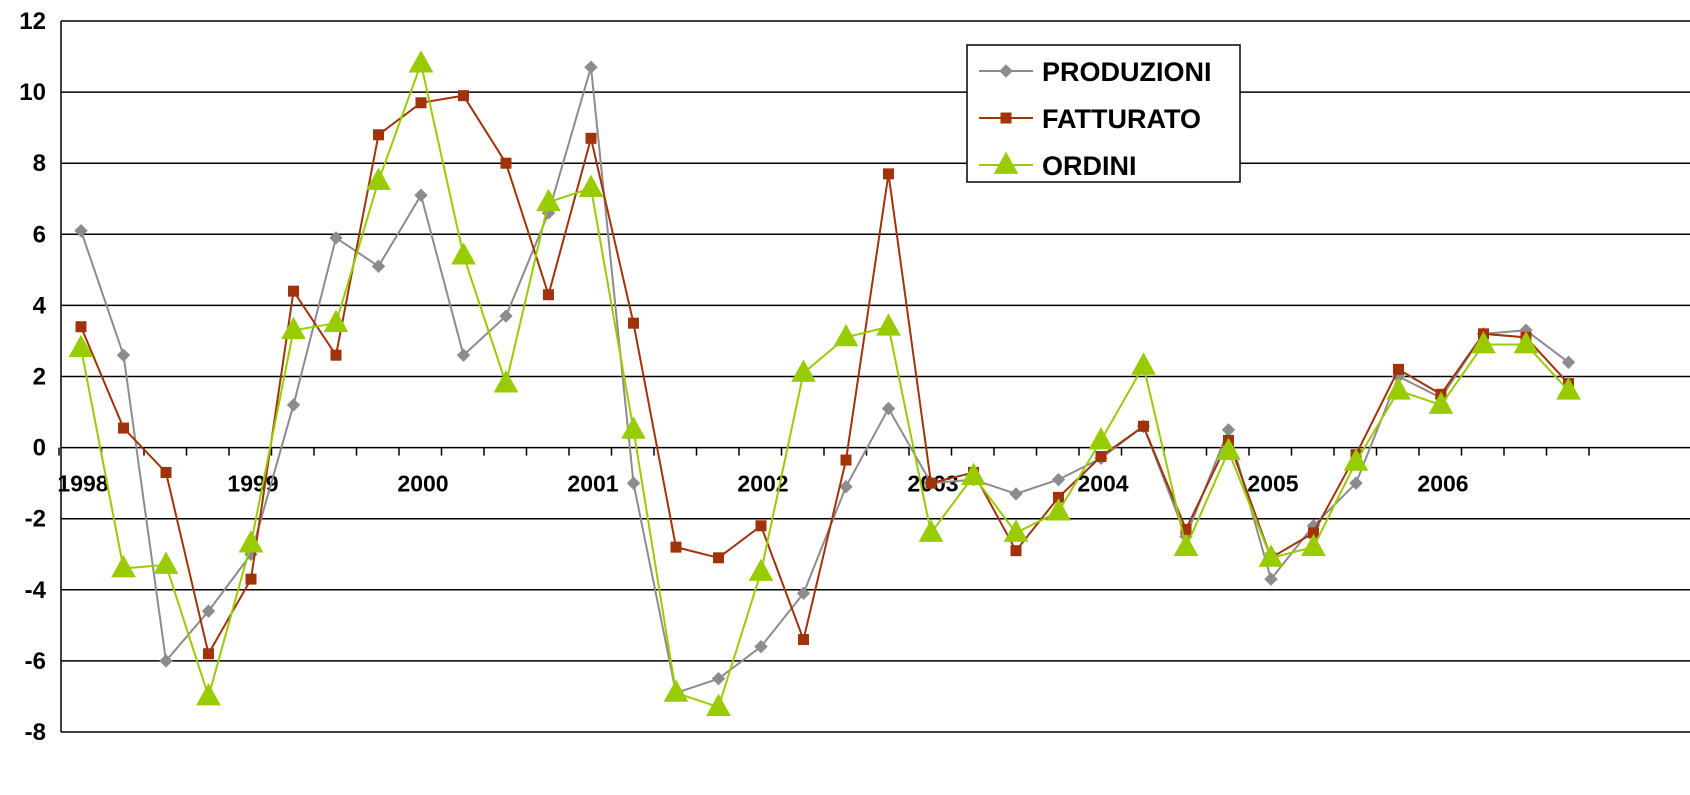 The image size is (1690, 795). What do you see at coordinates (1103, 113) in the screenshot?
I see `legend-box` at bounding box center [1103, 113].